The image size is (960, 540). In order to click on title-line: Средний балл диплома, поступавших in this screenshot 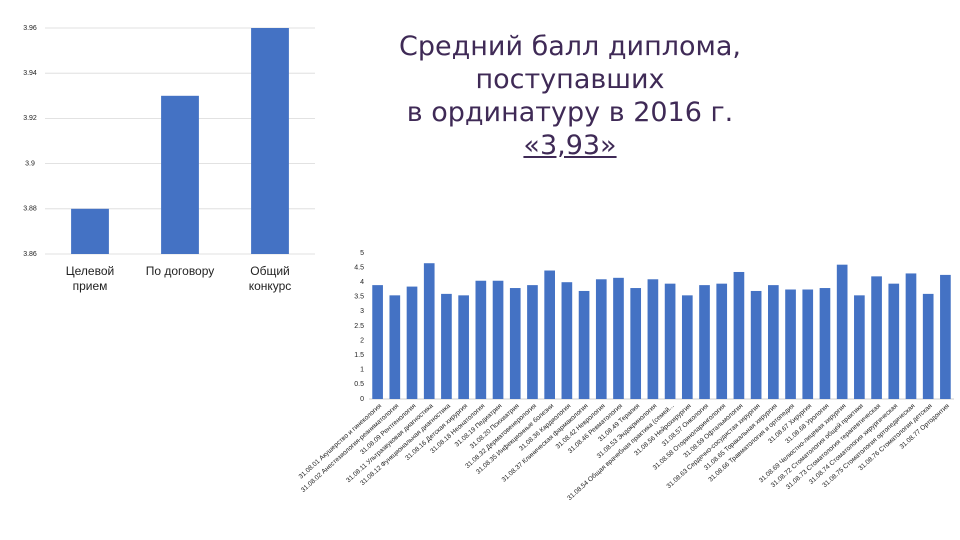, I will do `click(570, 63)`.